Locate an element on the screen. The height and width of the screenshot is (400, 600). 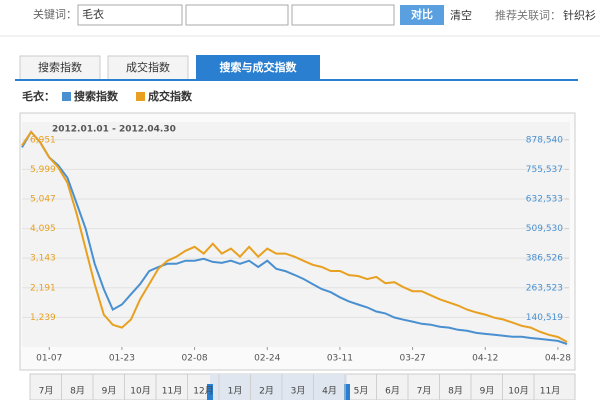
tab-text: 搜索与成交指数 is located at coordinates (259, 67).